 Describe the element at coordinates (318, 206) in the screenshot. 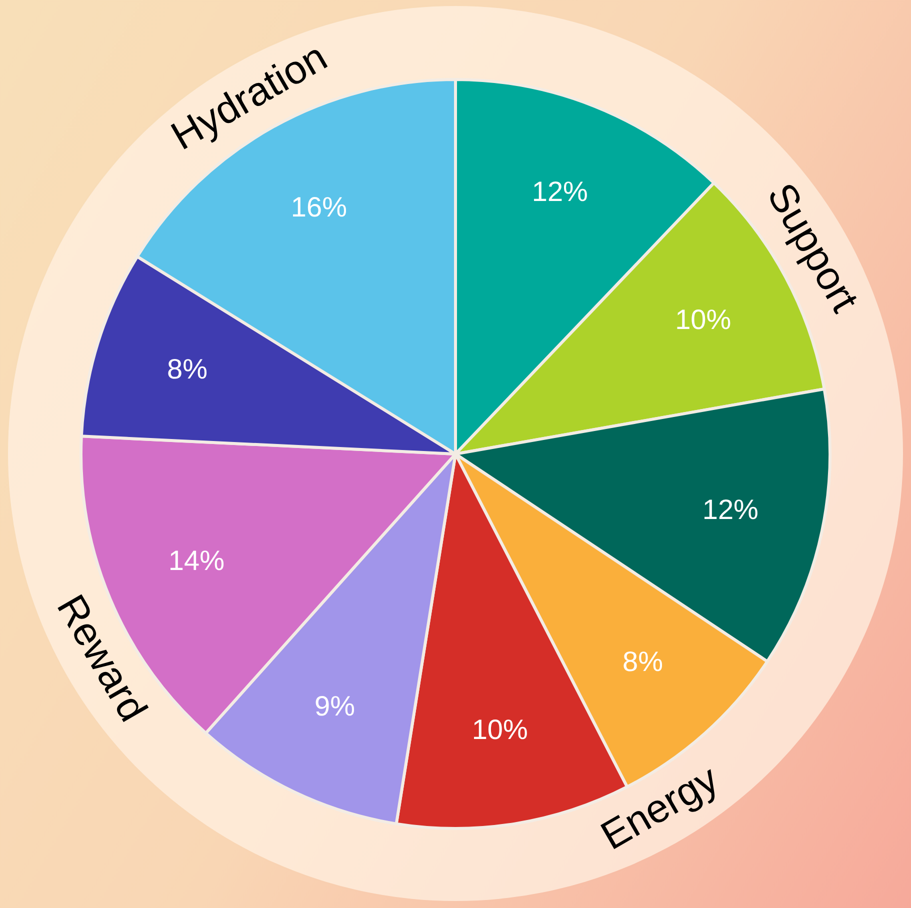

I see `data-label: 16%` at that location.